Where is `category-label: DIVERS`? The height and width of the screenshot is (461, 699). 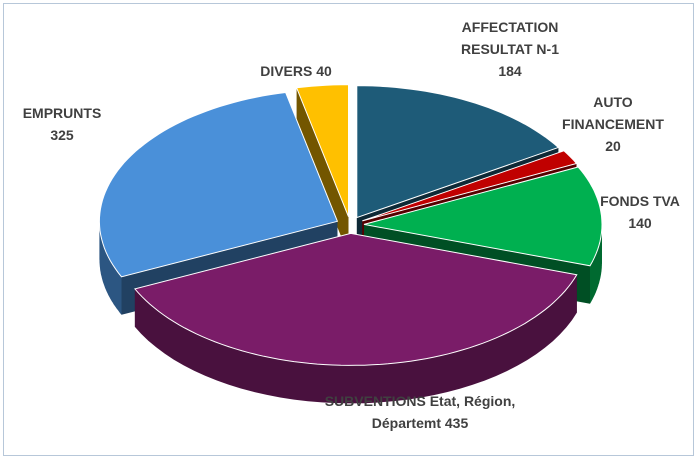 category-label: DIVERS is located at coordinates (286, 71).